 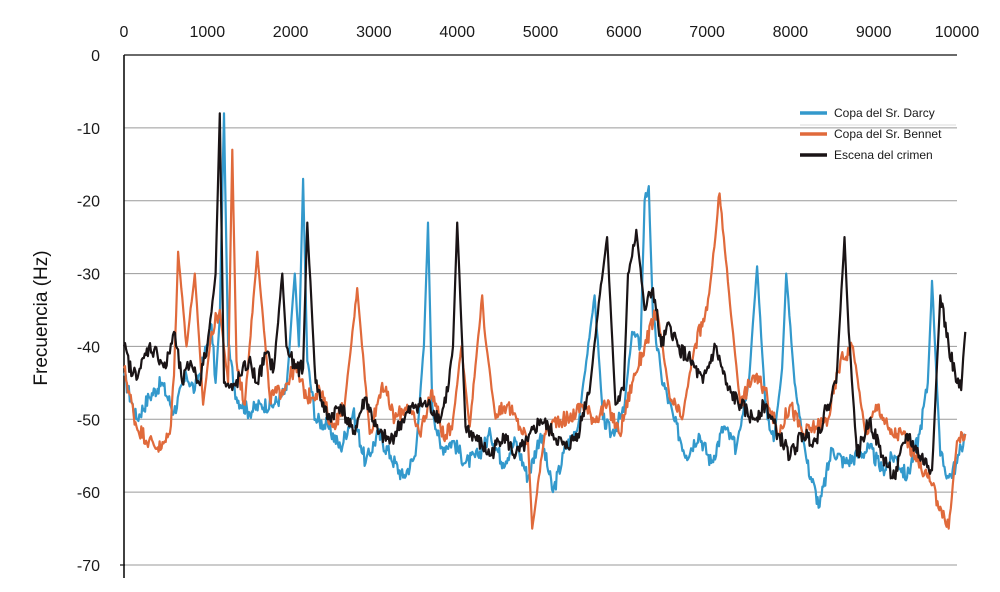 What do you see at coordinates (88, 347) in the screenshot?
I see `y-tick-label: -40` at bounding box center [88, 347].